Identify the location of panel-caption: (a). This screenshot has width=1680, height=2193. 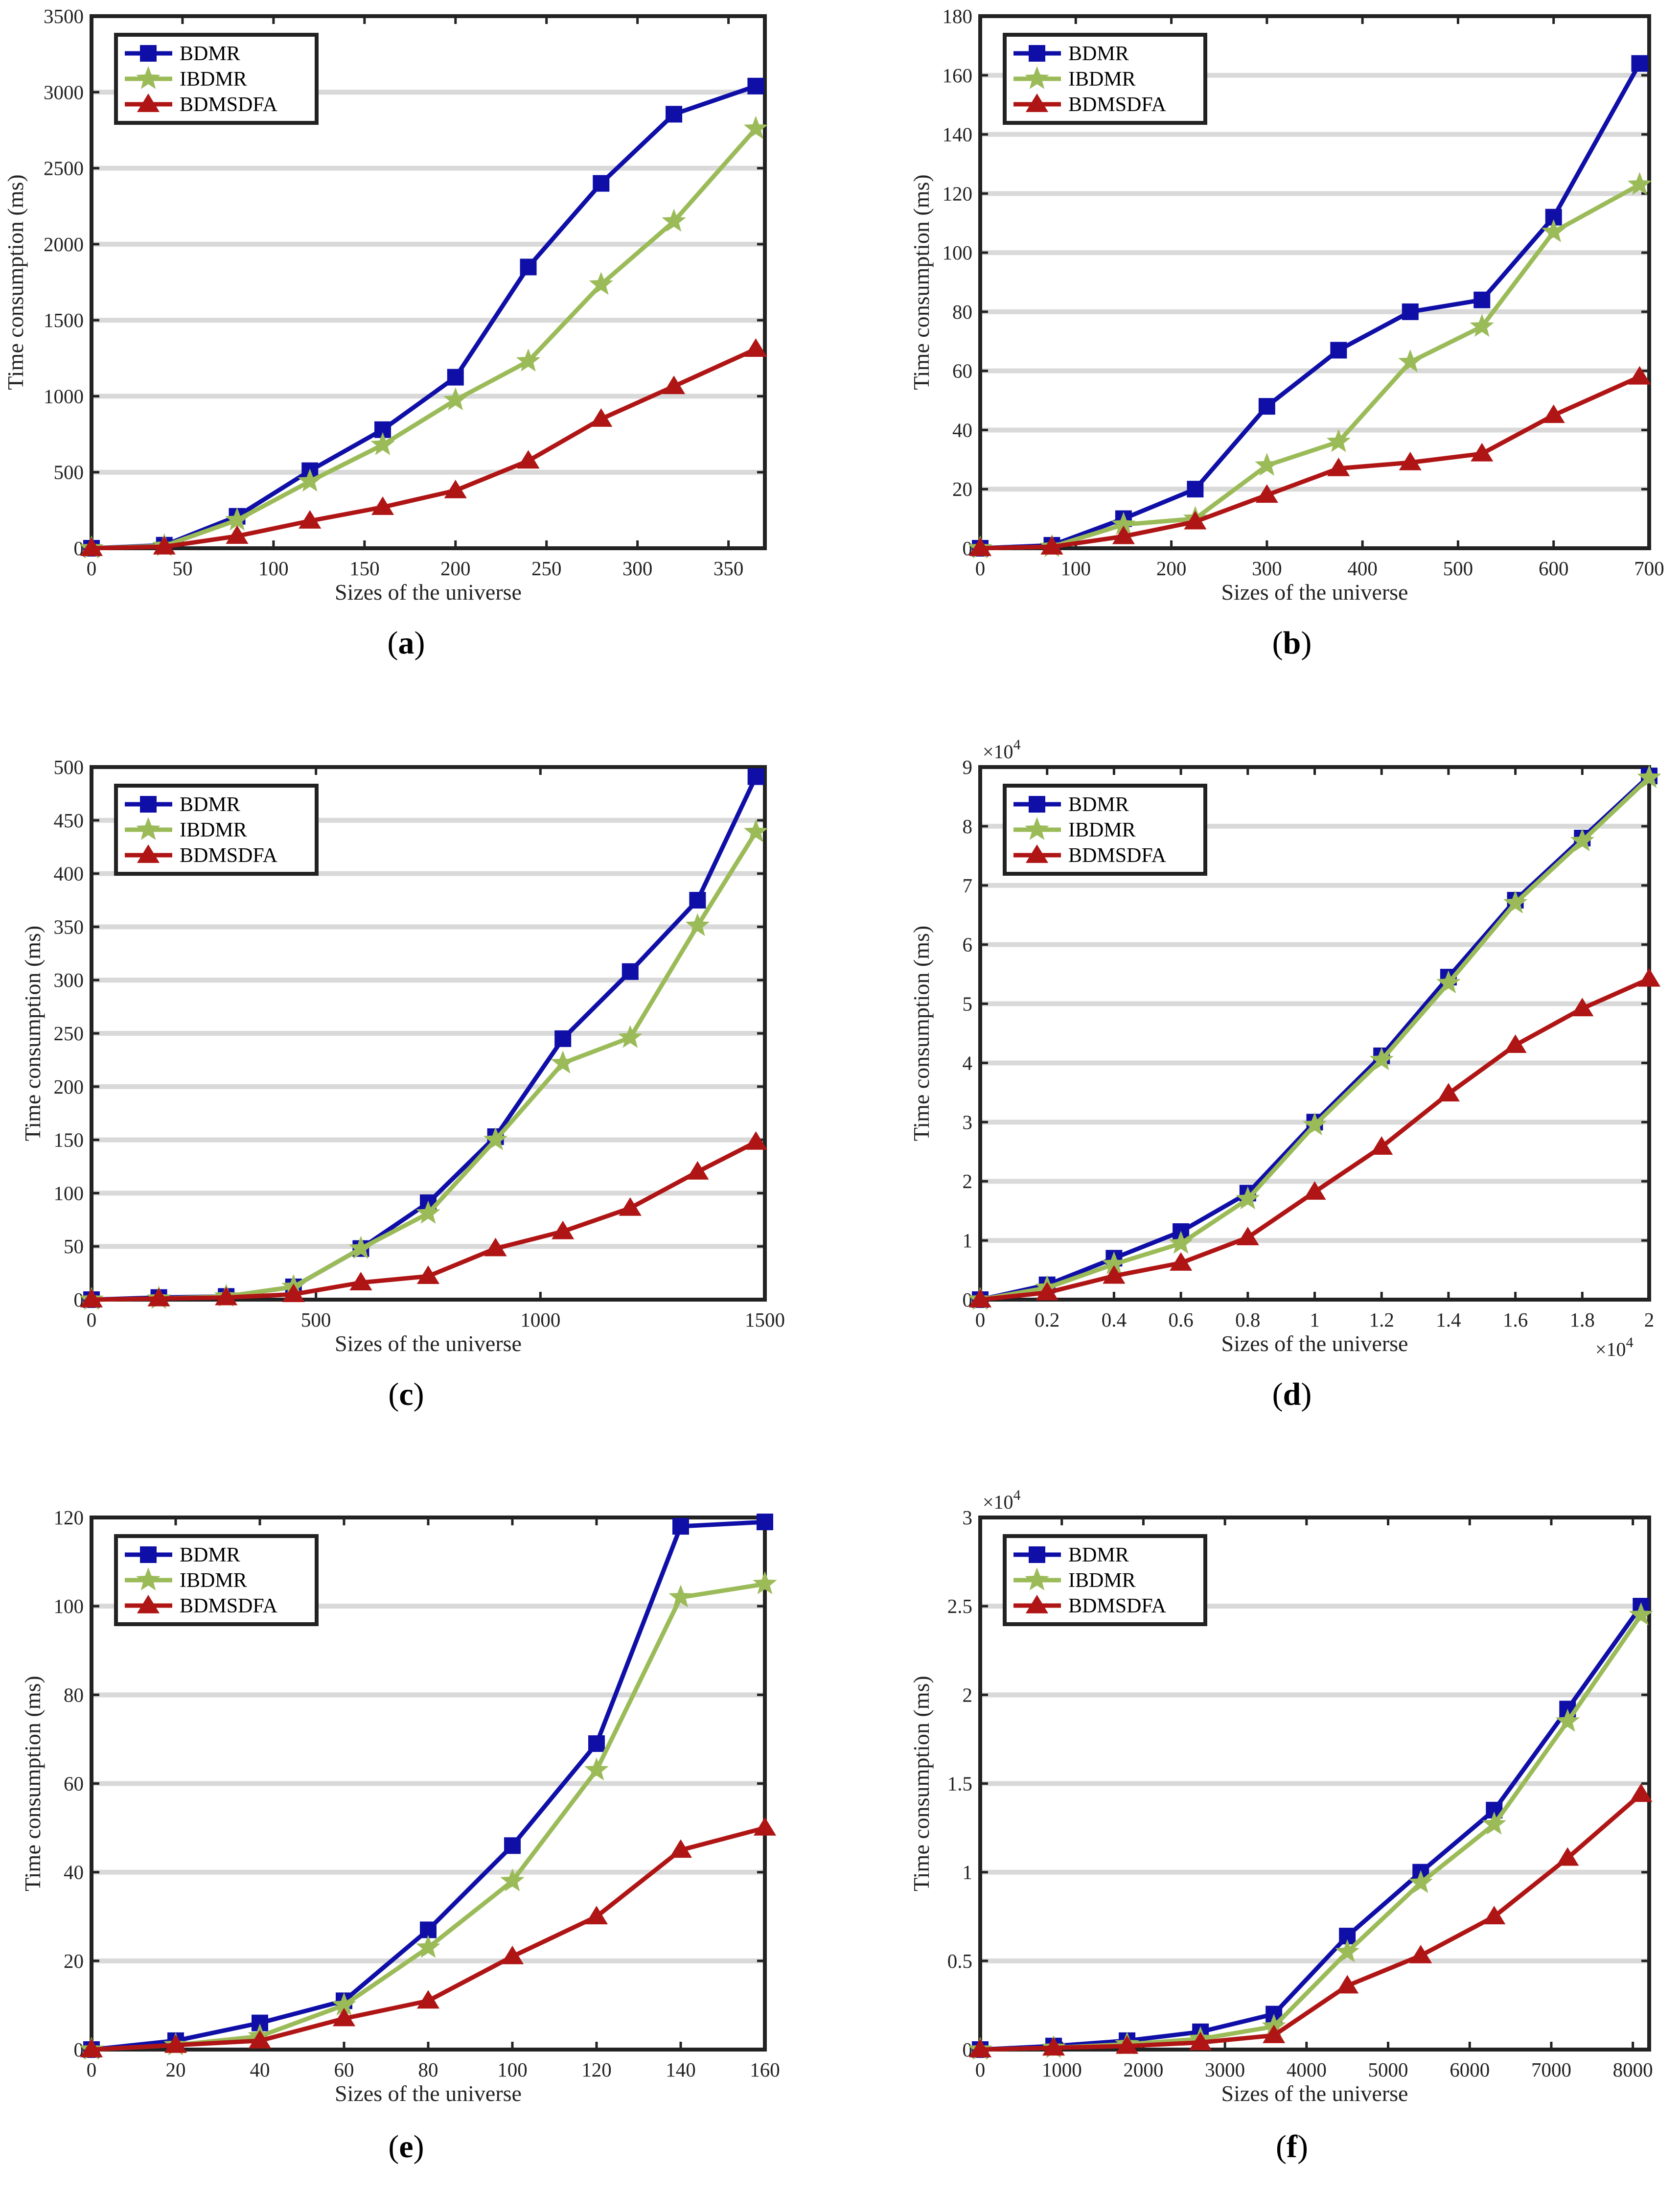
(406, 643).